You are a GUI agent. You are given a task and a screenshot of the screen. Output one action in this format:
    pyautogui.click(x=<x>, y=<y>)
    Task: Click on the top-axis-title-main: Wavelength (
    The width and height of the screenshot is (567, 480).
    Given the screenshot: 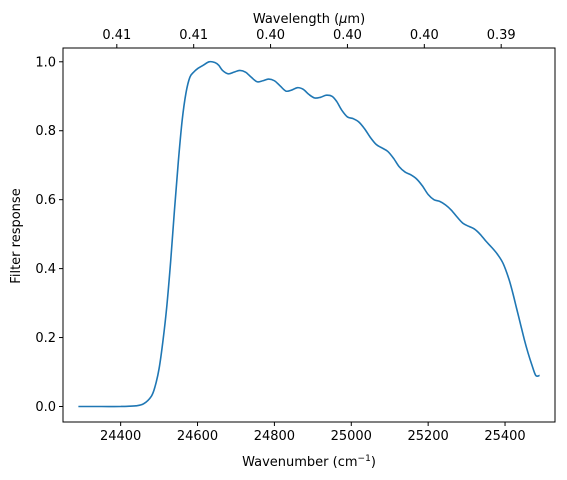 What is the action you would take?
    pyautogui.click(x=296, y=19)
    